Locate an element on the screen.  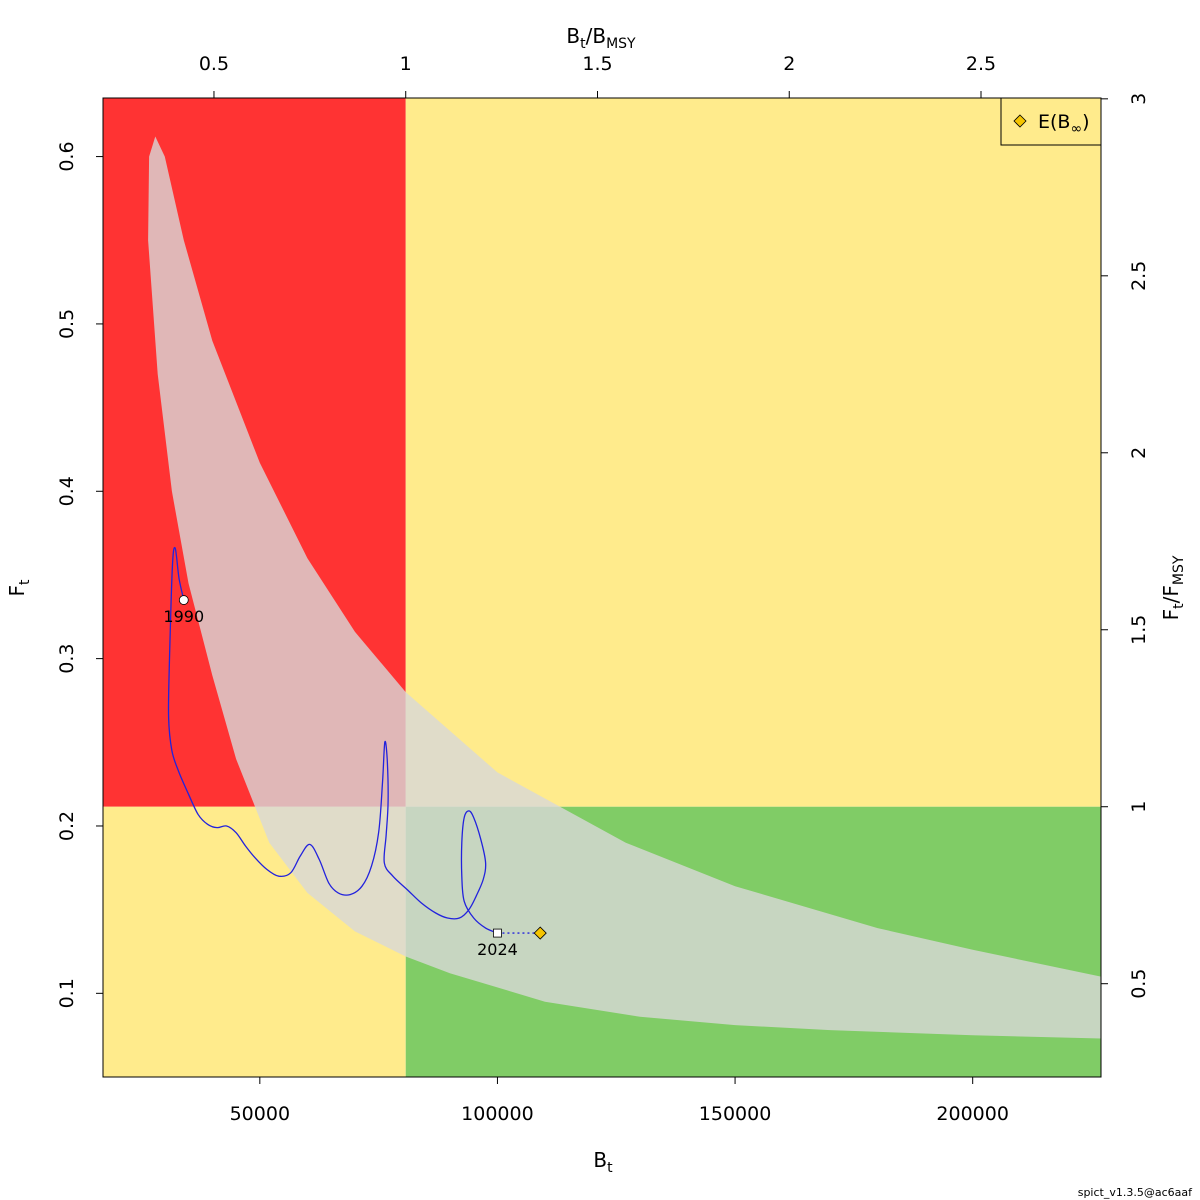
y-tick-label: 0.2 is located at coordinates (67, 826).